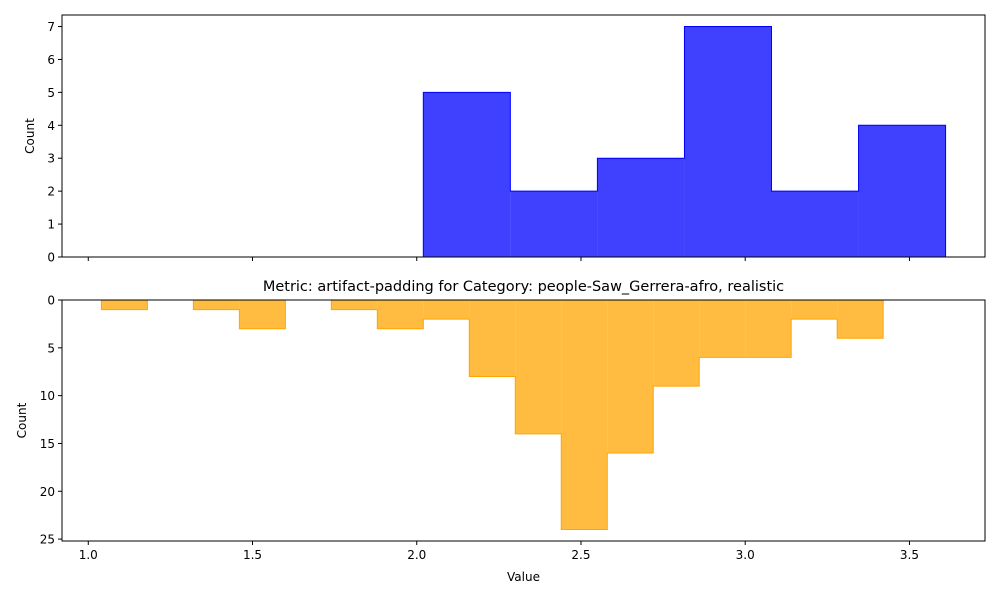 The height and width of the screenshot is (600, 1000). I want to click on top-x-ticks, so click(498, 259).